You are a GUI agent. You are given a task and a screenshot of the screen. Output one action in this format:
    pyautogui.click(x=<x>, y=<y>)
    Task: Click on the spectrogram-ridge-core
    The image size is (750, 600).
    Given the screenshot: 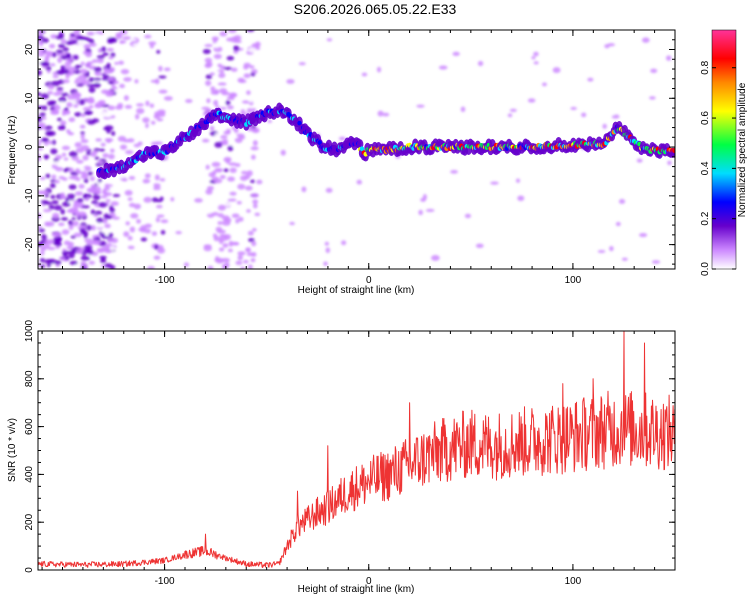 What is the action you would take?
    pyautogui.click(x=673, y=150)
    